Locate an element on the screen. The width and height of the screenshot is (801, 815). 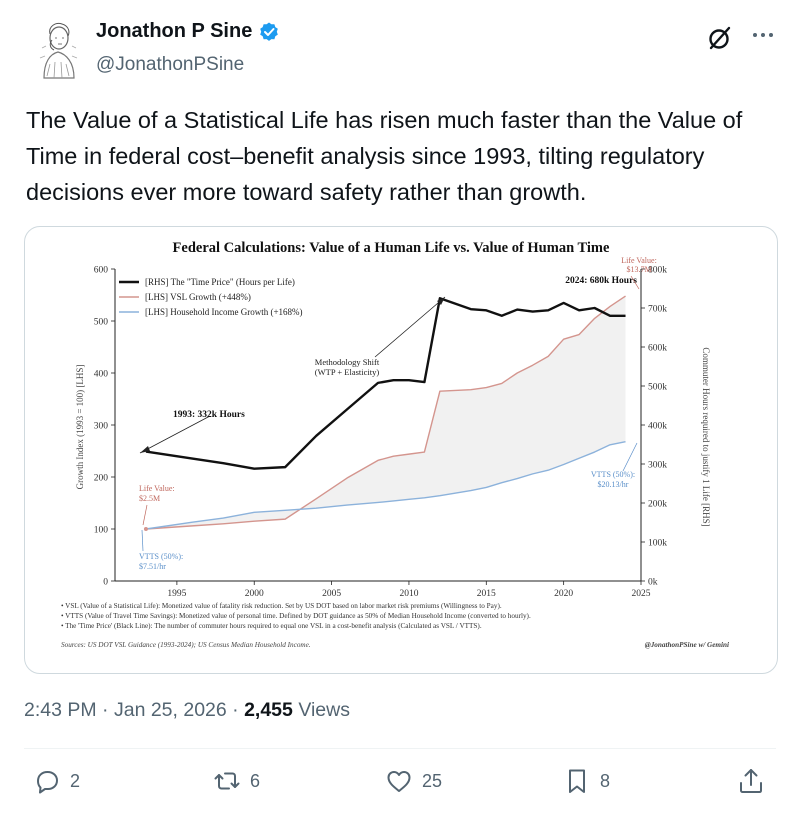
share-button is located at coordinates (751, 781).